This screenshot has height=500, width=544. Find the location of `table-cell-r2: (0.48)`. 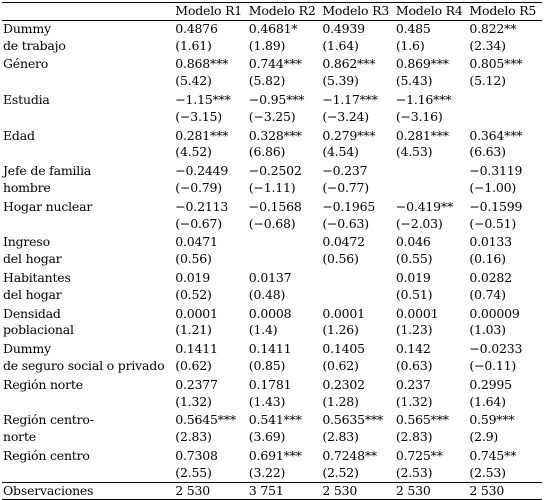

table-cell-r2: (0.48) is located at coordinates (267, 294).